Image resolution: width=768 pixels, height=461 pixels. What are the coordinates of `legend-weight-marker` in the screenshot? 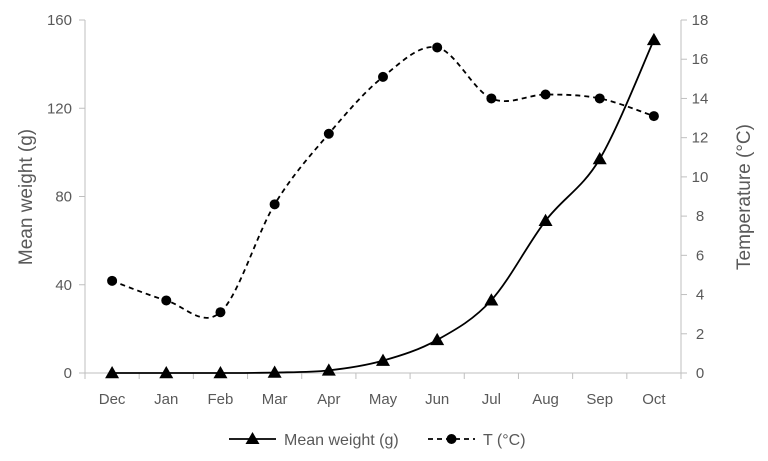 It's located at (252, 438).